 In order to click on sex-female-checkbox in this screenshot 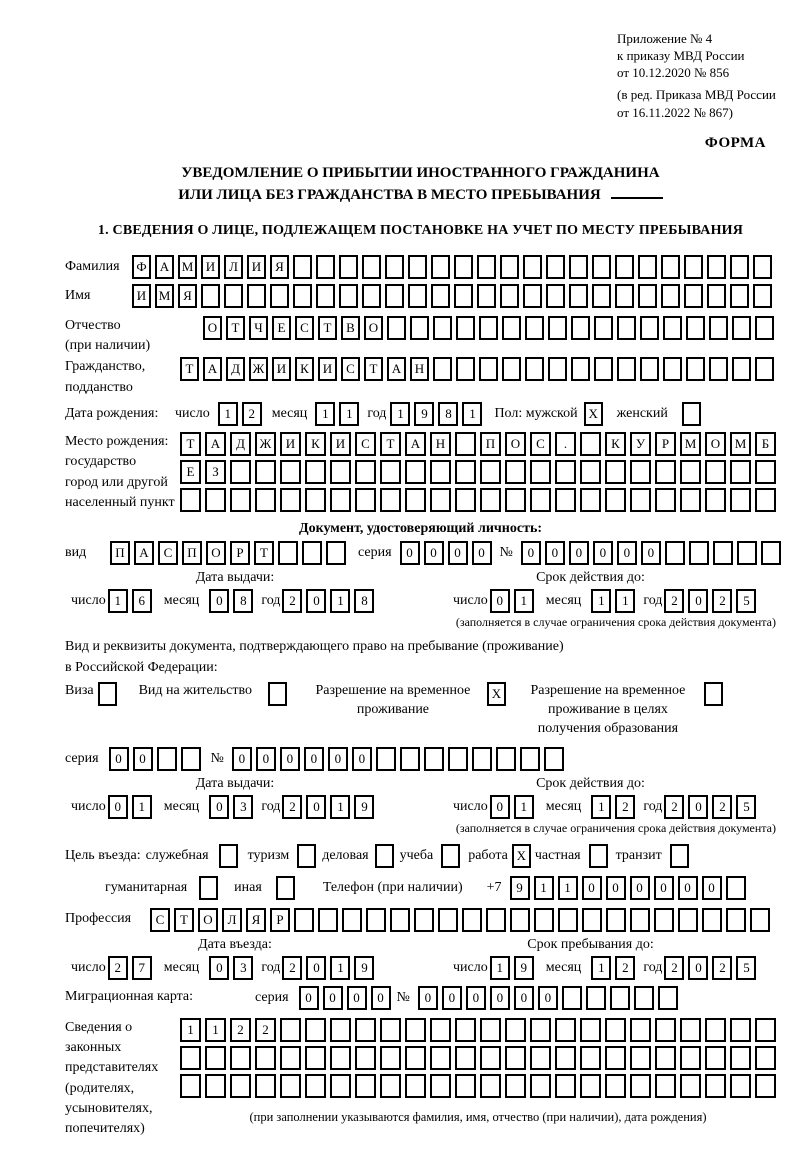, I will do `click(691, 413)`.